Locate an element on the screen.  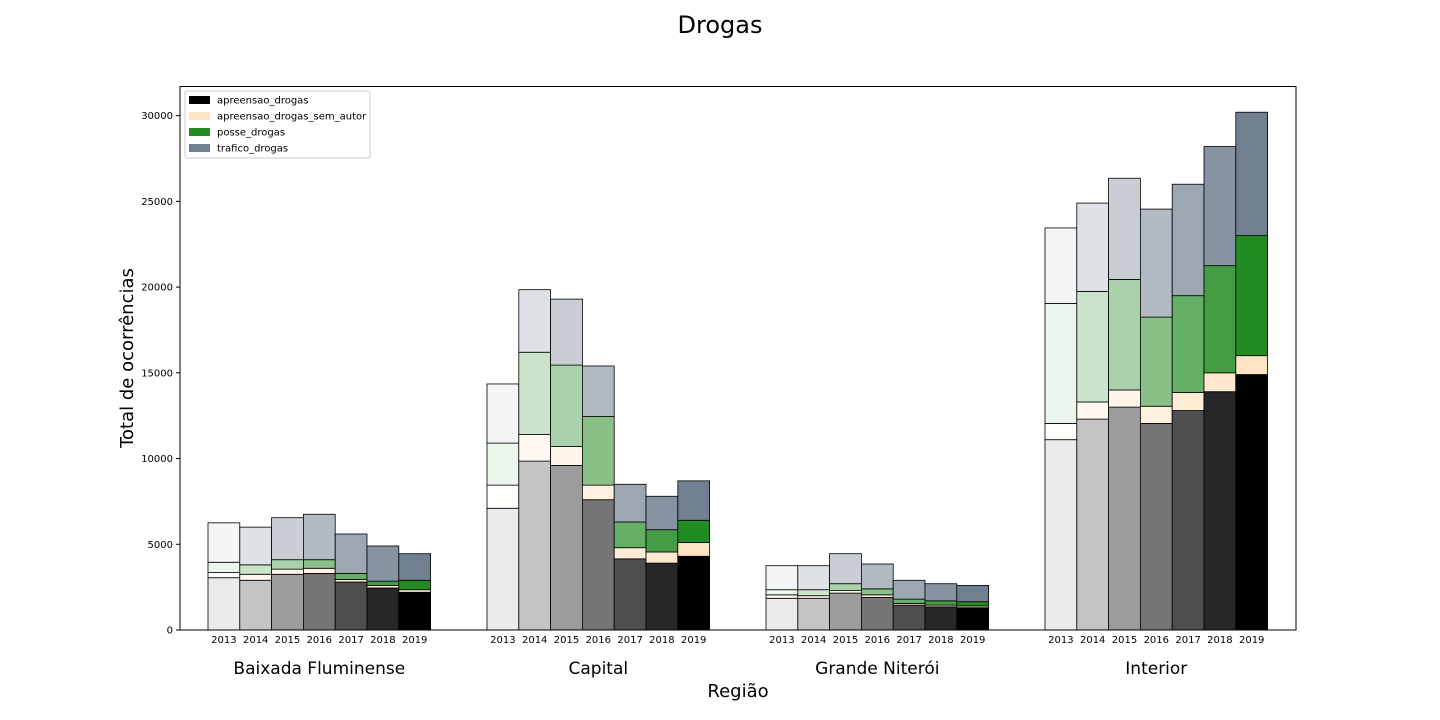
y-axis-label: Total de ocorrências is located at coordinates (127, 358).